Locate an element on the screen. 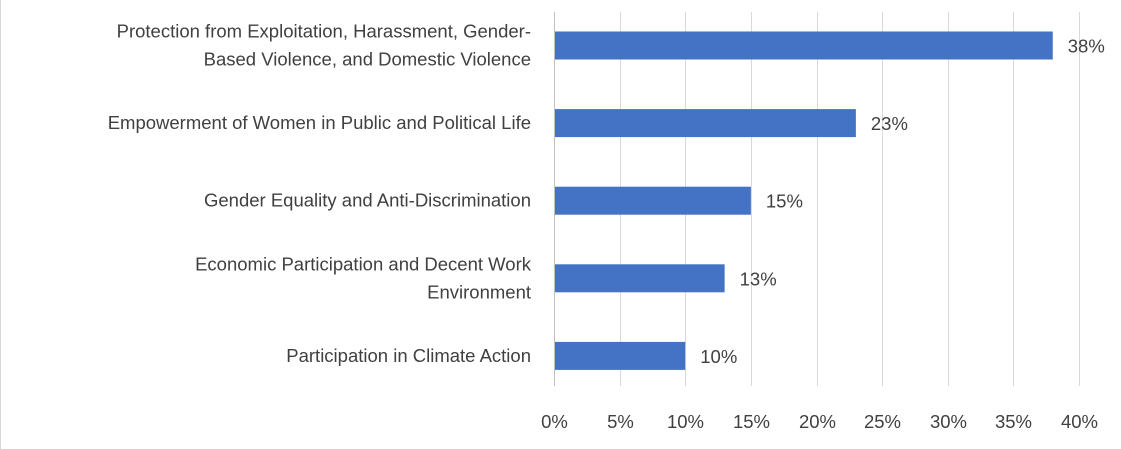 The height and width of the screenshot is (449, 1121). data-label: 38% is located at coordinates (1086, 46).